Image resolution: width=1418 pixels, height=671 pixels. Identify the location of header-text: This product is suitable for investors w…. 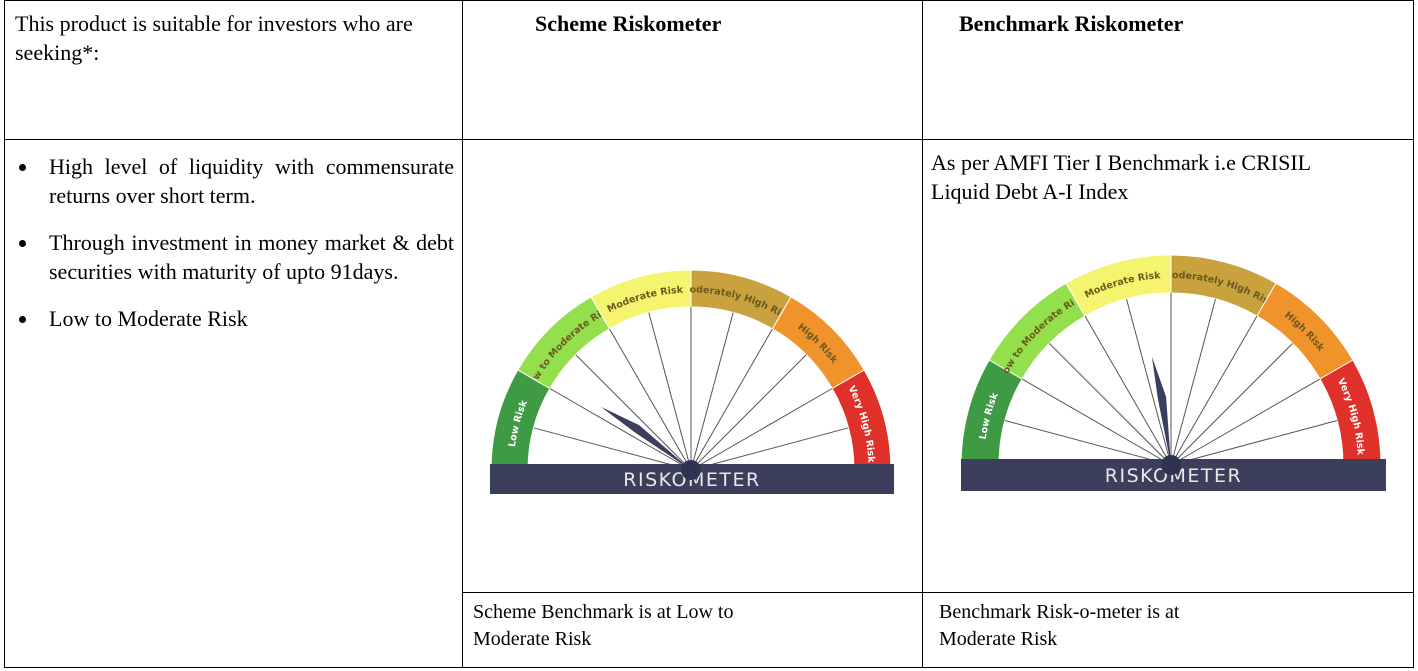
(214, 38).